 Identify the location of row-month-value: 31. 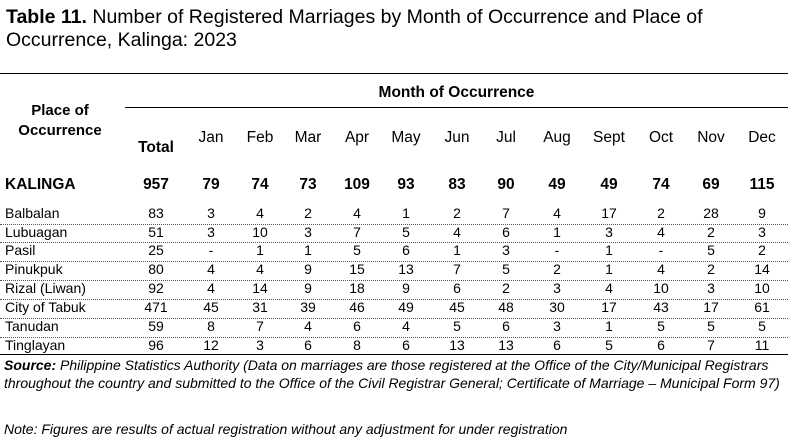
(260, 307).